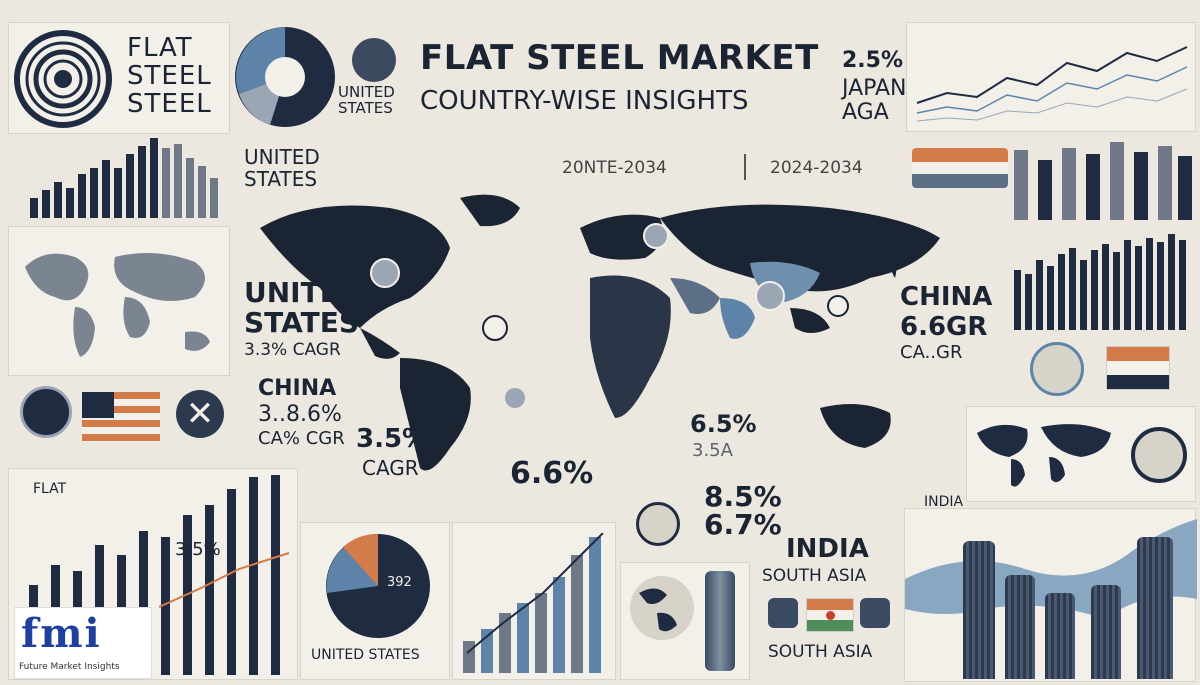  Describe the element at coordinates (944, 502) in the screenshot. I see `india-small-label: INDIA` at that location.